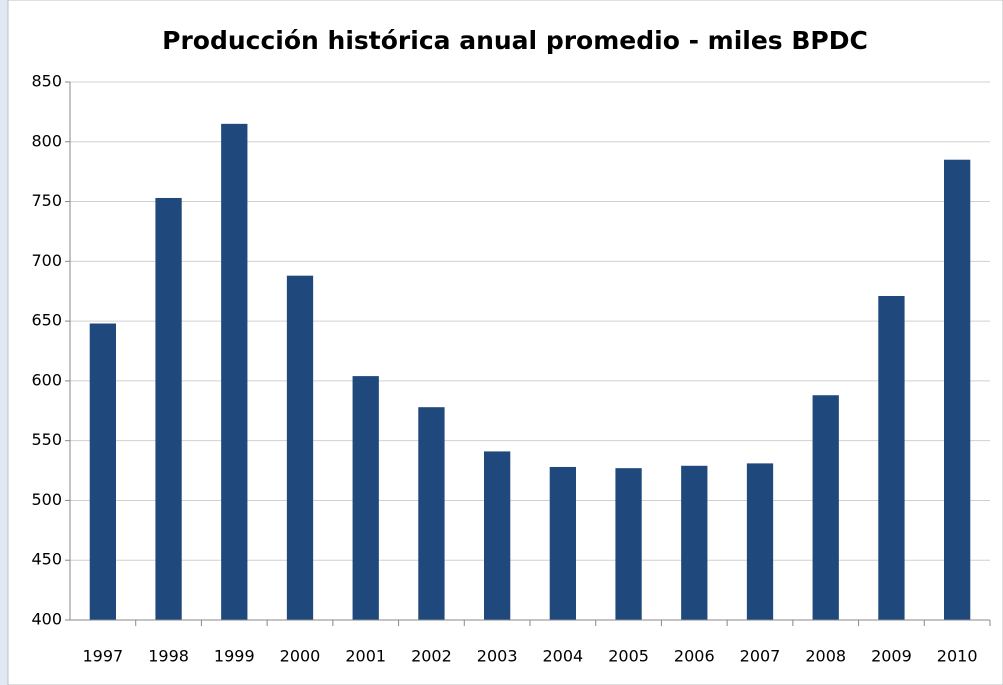 This screenshot has height=685, width=1003. I want to click on x-tick-label: 2002, so click(431, 656).